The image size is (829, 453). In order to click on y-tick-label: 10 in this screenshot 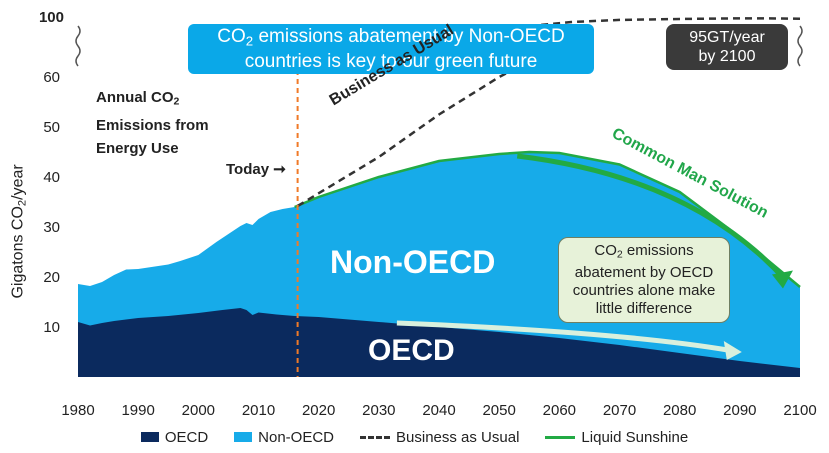, I will do `click(51, 327)`.